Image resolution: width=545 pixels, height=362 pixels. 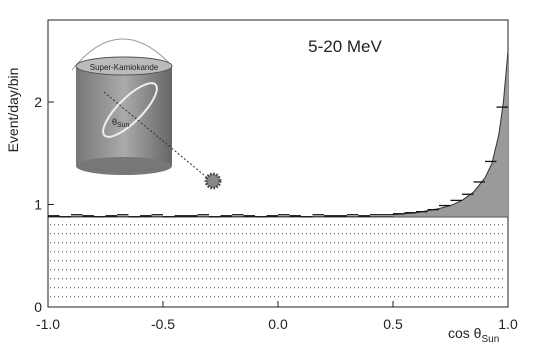 I want to click on inset-illustration: Super-Kamiokande θSun, so click(x=146, y=114).